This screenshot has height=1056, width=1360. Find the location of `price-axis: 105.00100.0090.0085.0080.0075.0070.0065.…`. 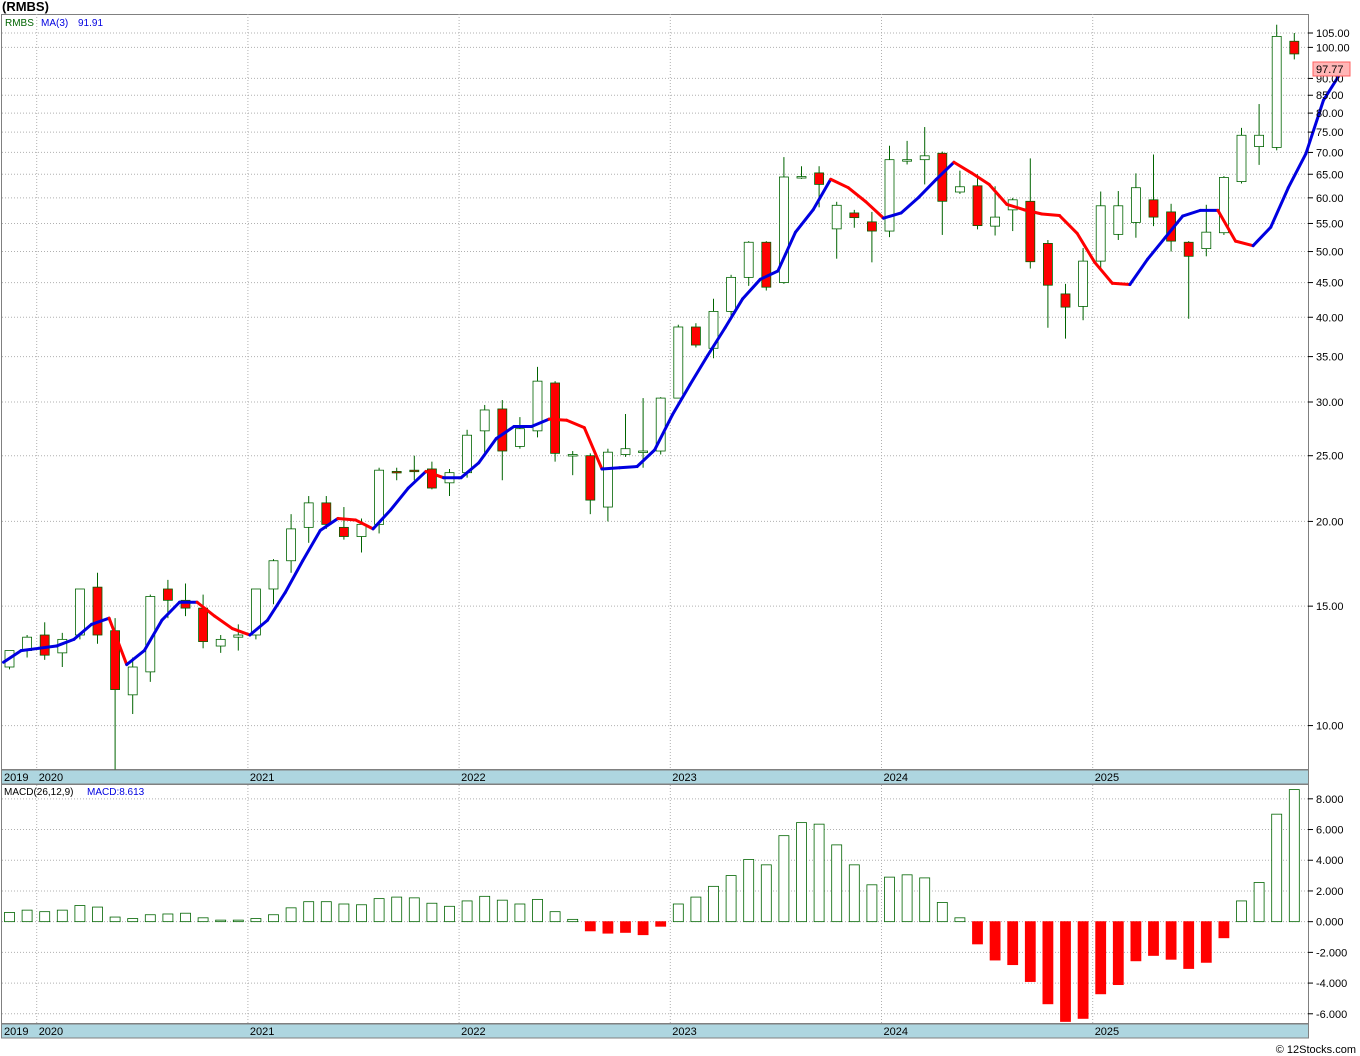

price-axis: 105.00100.0090.0085.0080.0075.0070.0065.… is located at coordinates (1329, 380).